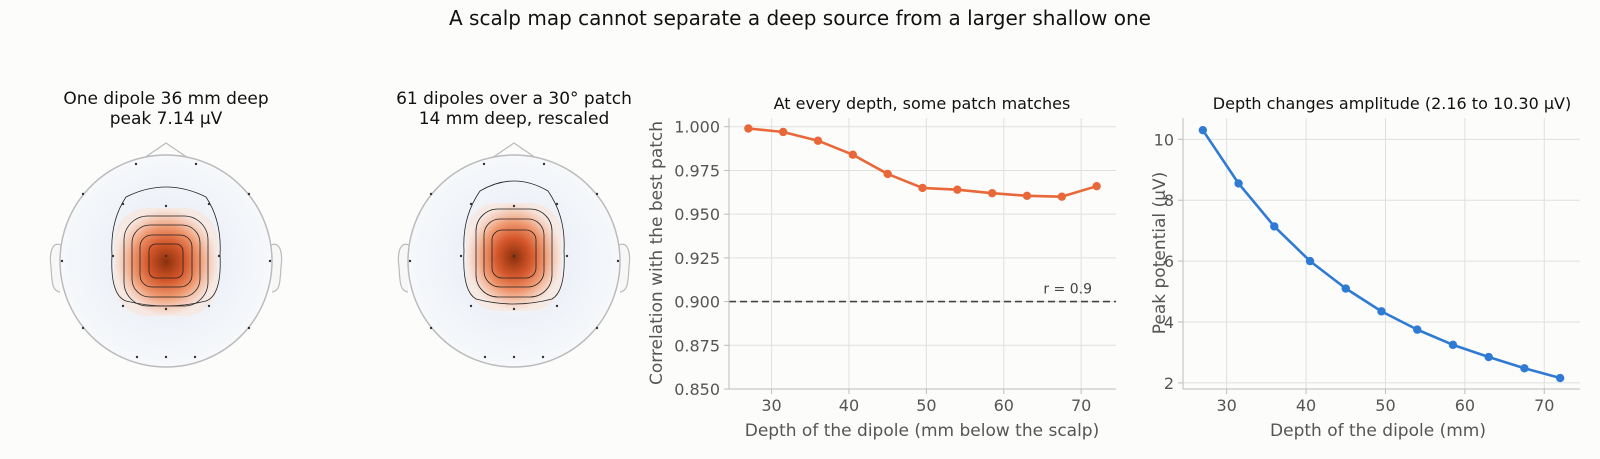 Image resolution: width=1600 pixels, height=459 pixels. I want to click on topomap-single-dipole: One dipole 36 mm deep peak 7.14 µV, so click(166, 228).